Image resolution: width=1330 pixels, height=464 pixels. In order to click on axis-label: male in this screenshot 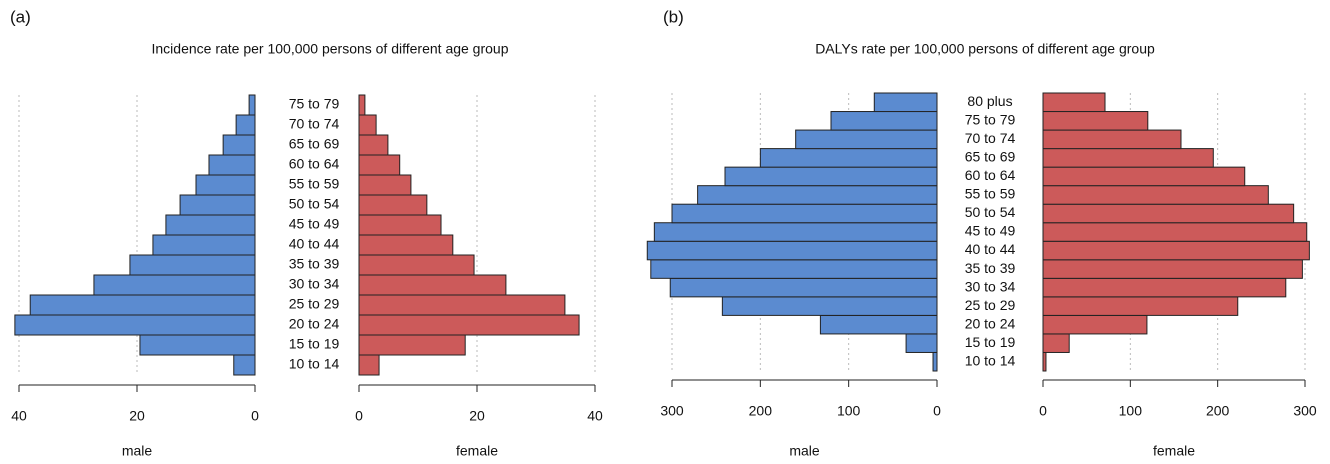, I will do `click(137, 451)`.